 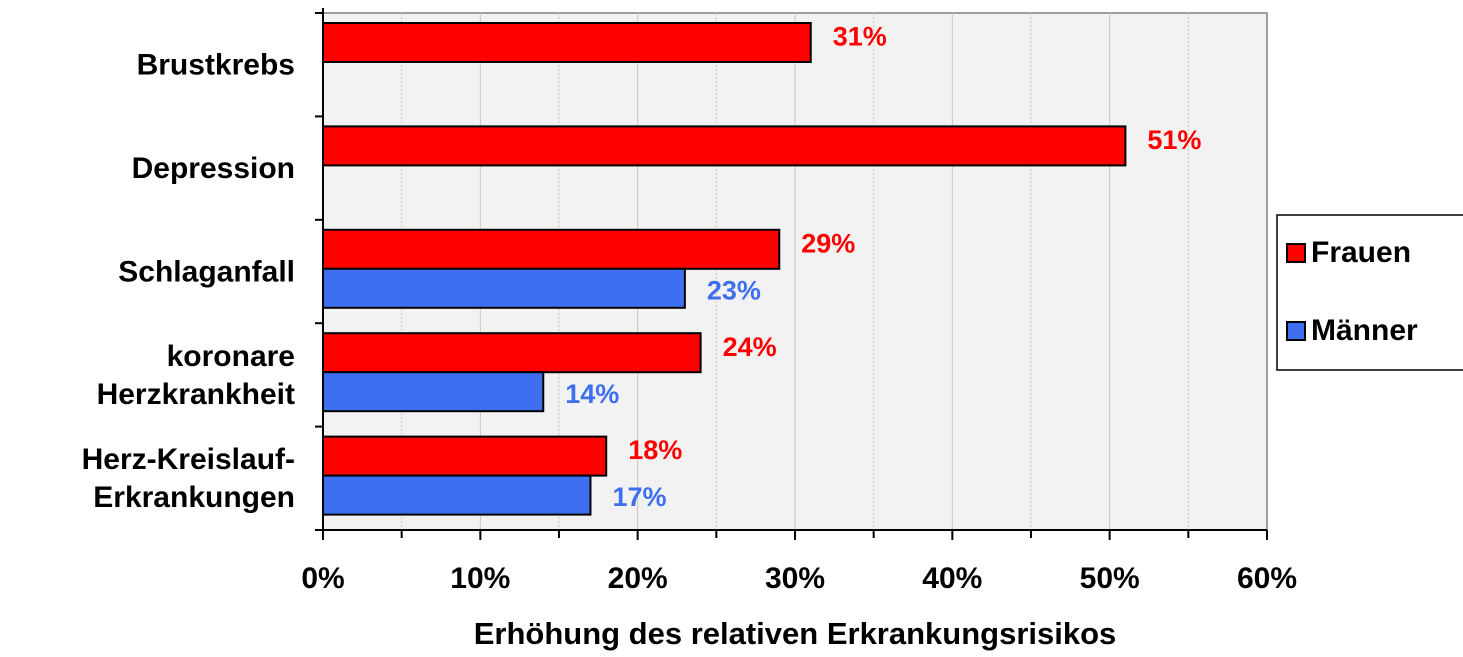 I want to click on x-tick-label: 60%, so click(x=1267, y=578).